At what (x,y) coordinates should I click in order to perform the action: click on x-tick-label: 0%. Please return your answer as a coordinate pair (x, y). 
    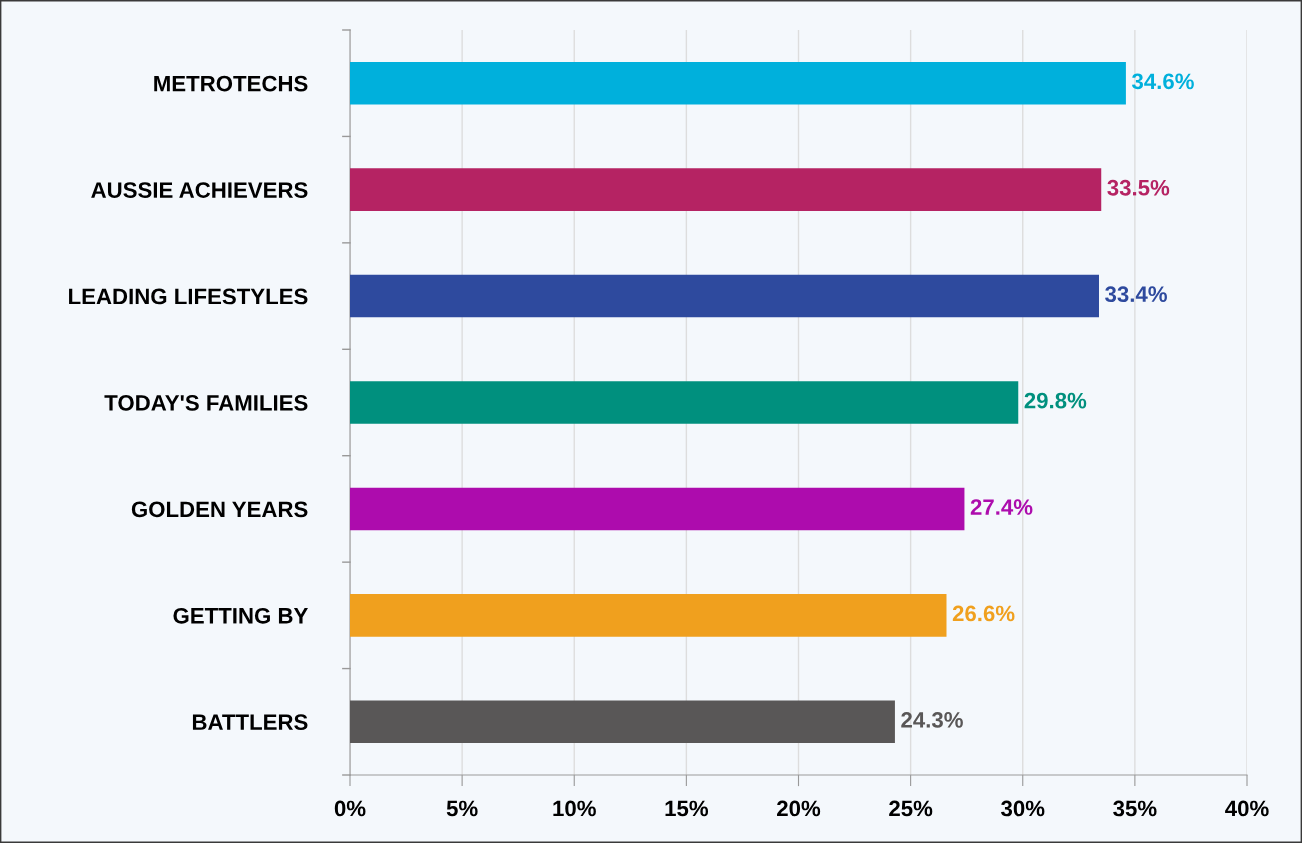
    Looking at the image, I should click on (350, 808).